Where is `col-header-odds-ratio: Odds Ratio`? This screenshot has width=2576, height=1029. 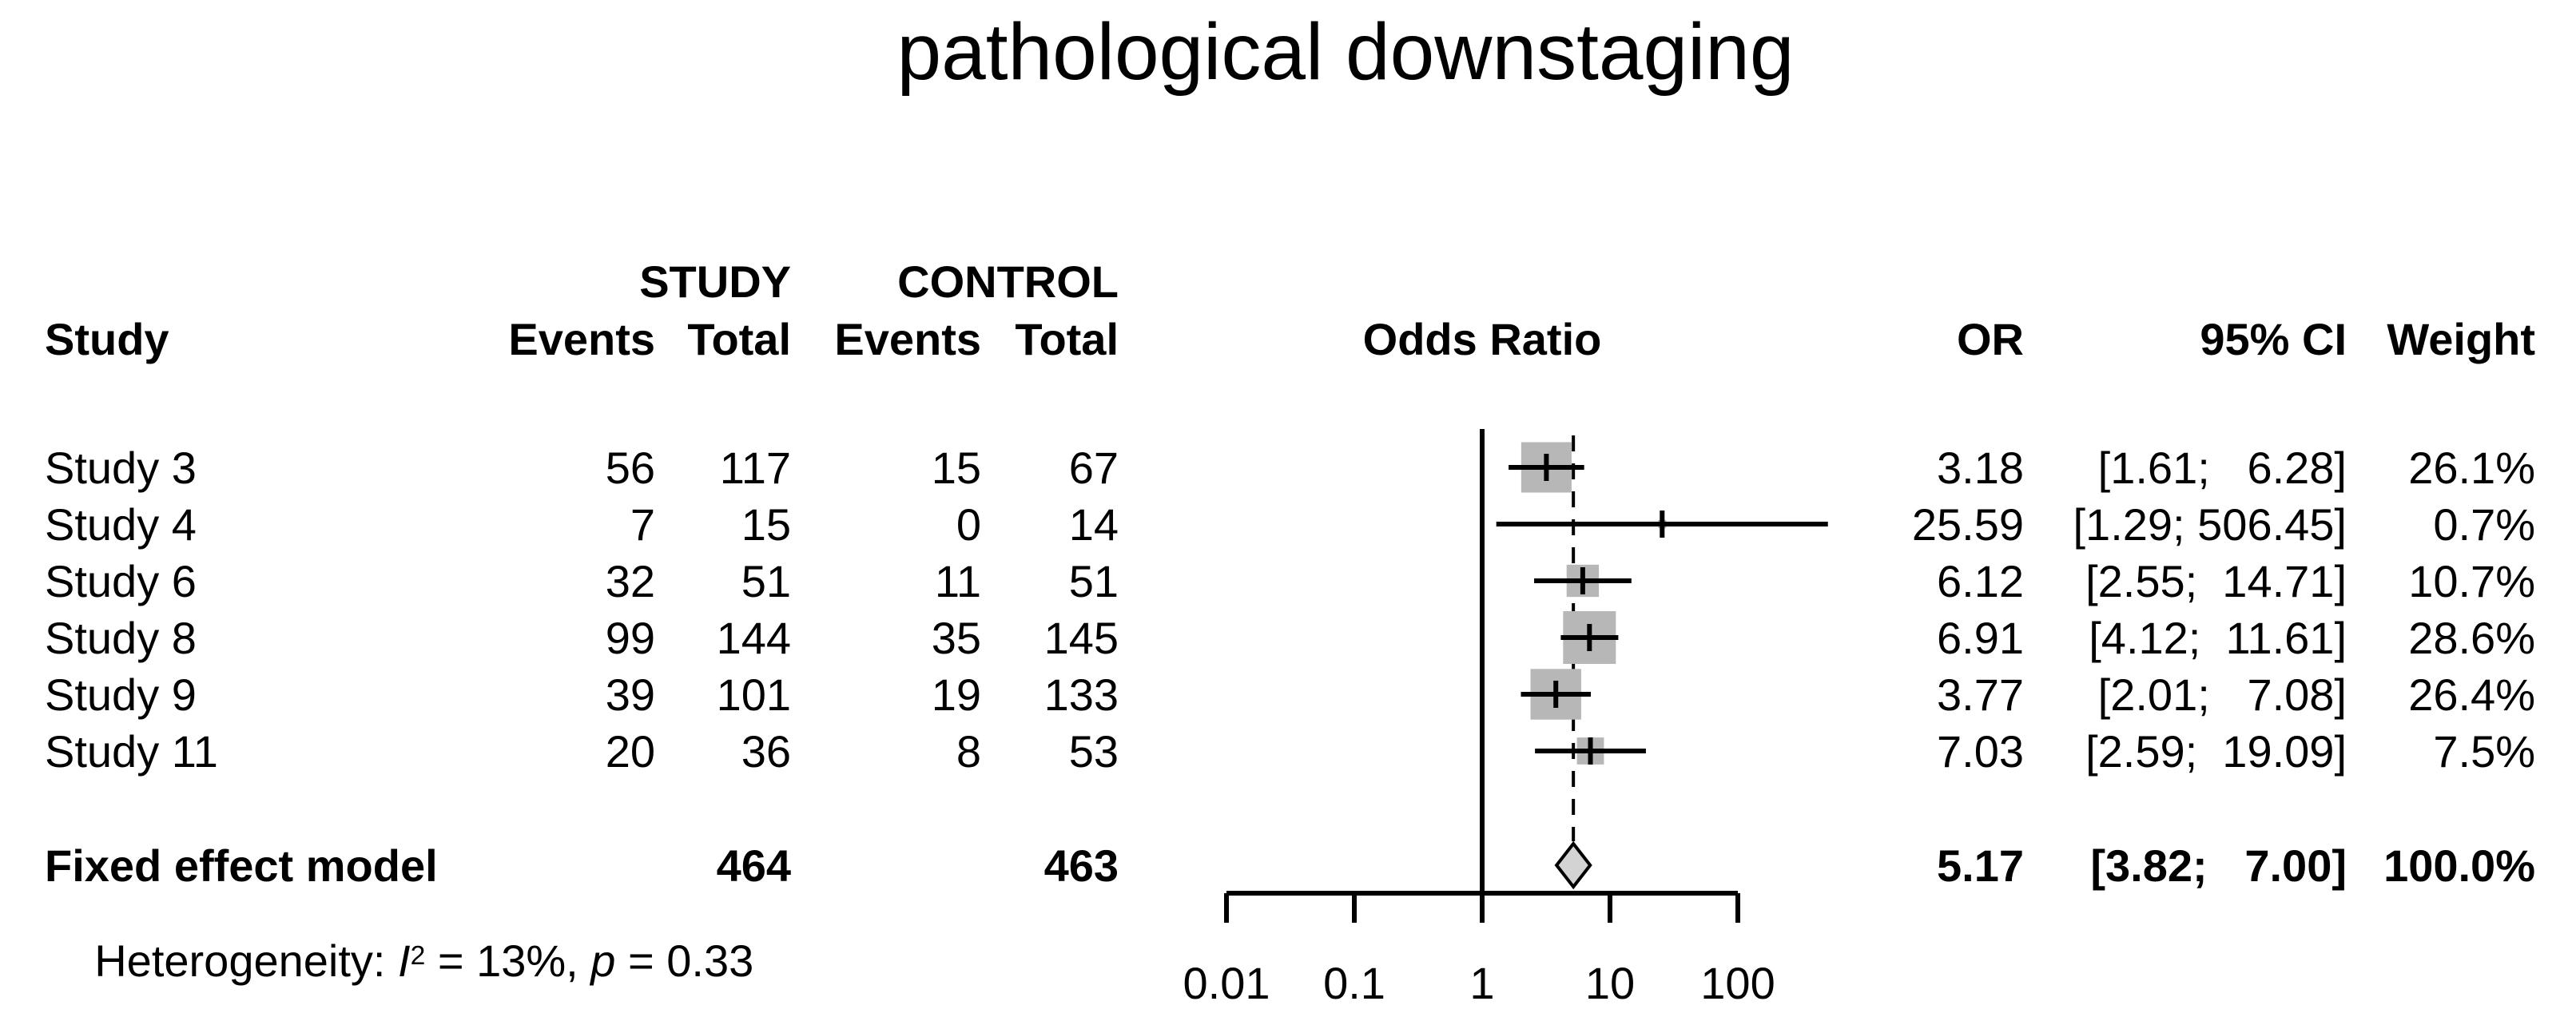
col-header-odds-ratio: Odds Ratio is located at coordinates (1482, 339).